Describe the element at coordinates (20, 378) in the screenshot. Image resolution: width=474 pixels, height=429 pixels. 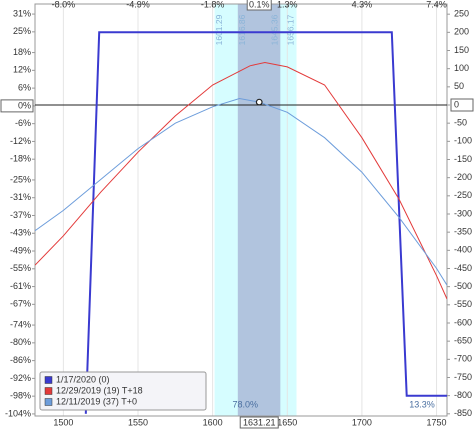
I see `y2-tick-label: -92%` at that location.